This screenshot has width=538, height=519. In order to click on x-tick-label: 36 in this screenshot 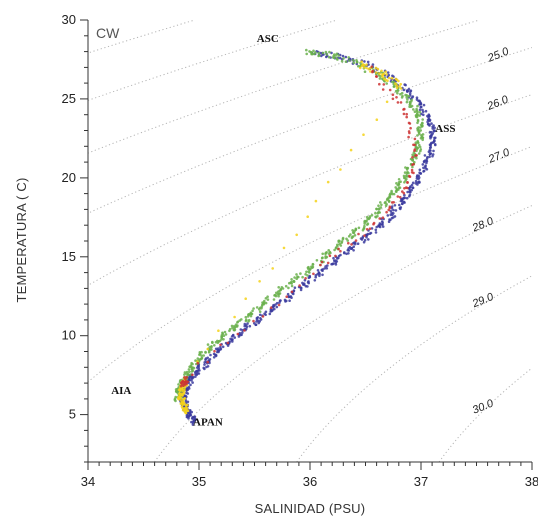, I will do `click(310, 481)`.